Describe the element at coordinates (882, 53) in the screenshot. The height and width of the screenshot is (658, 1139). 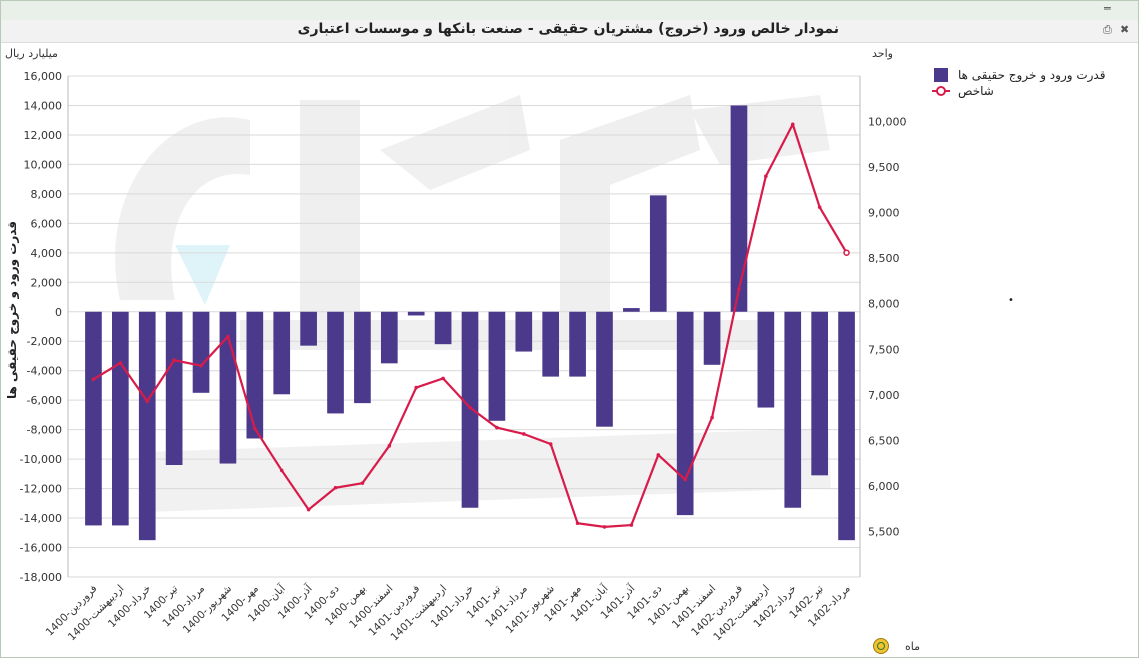
I see `right-axis-unit: واحد` at that location.